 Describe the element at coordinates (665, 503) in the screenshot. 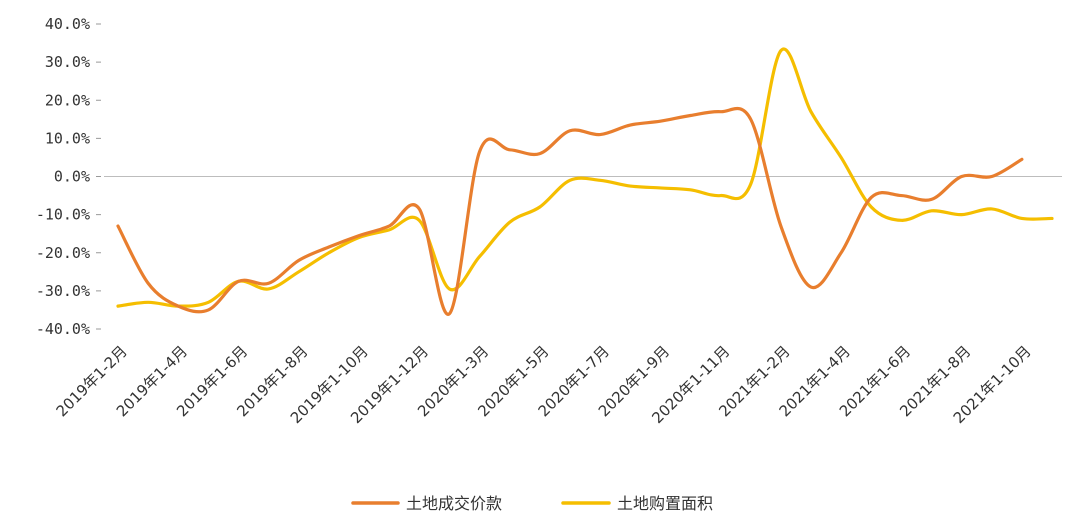

I see `legend-label: 土地购置面积` at that location.